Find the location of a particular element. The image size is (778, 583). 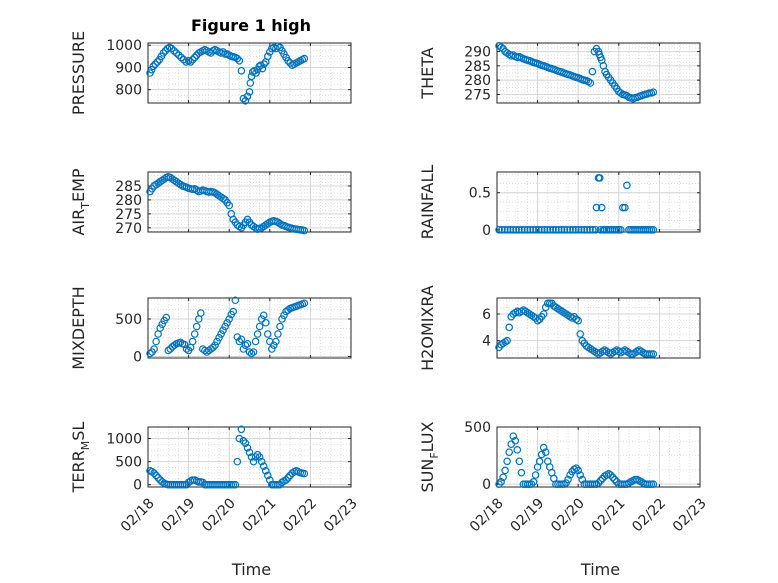

subplot-mixdepth: 0 500 MIXDEPTH is located at coordinates (210, 328).